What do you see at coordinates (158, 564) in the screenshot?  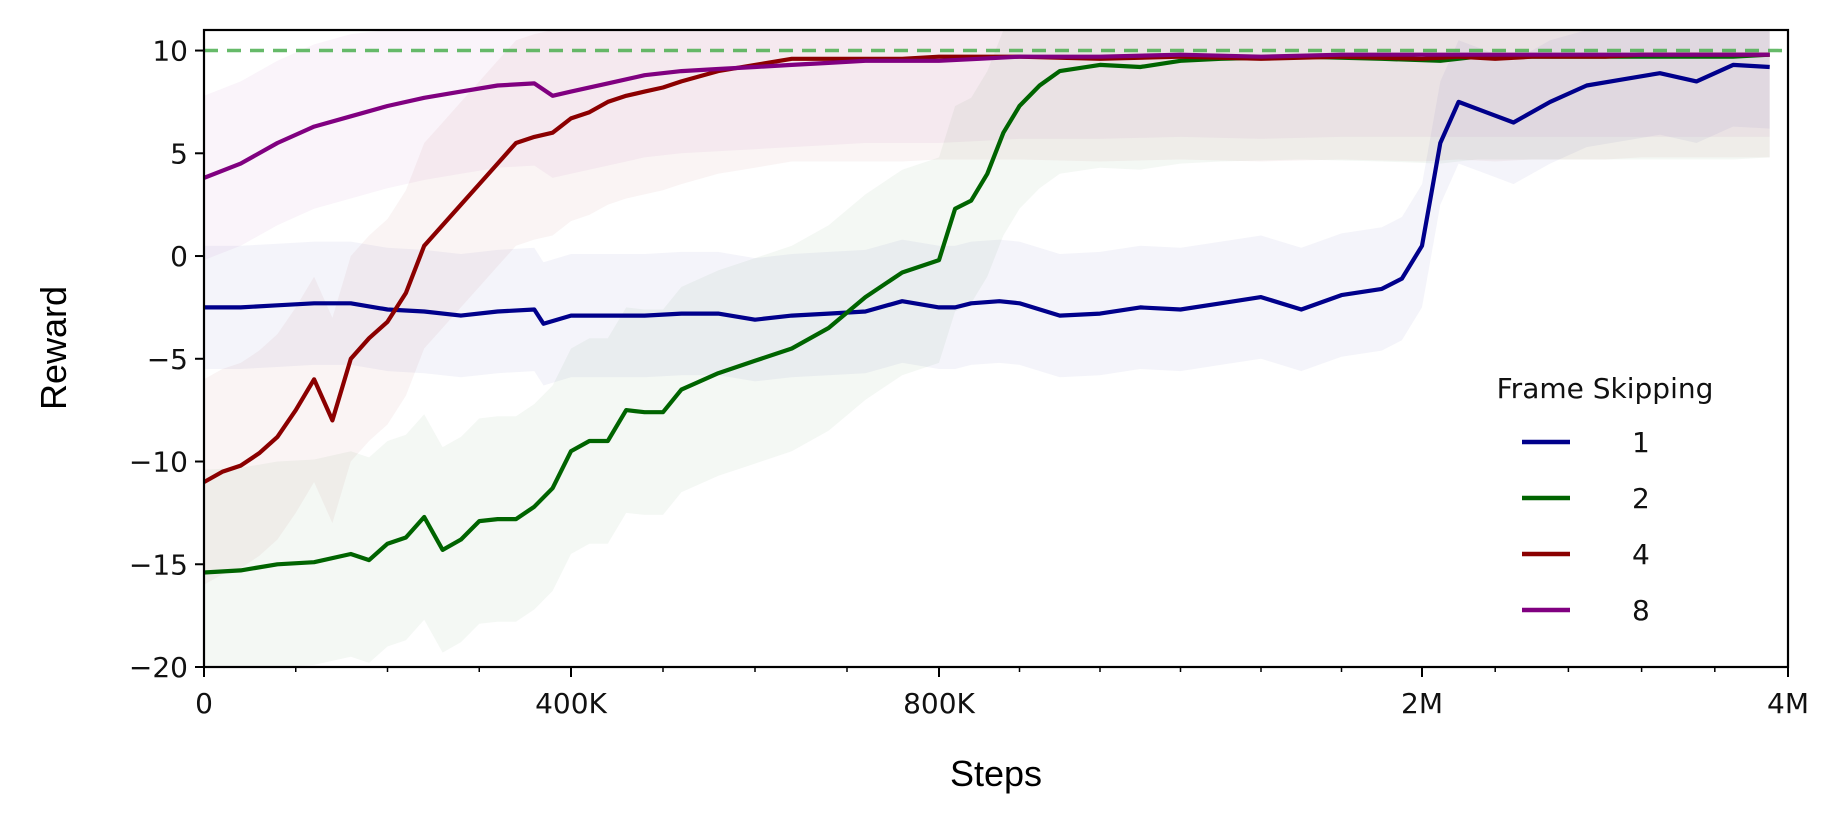 I see `y-tick-label: −15` at bounding box center [158, 564].